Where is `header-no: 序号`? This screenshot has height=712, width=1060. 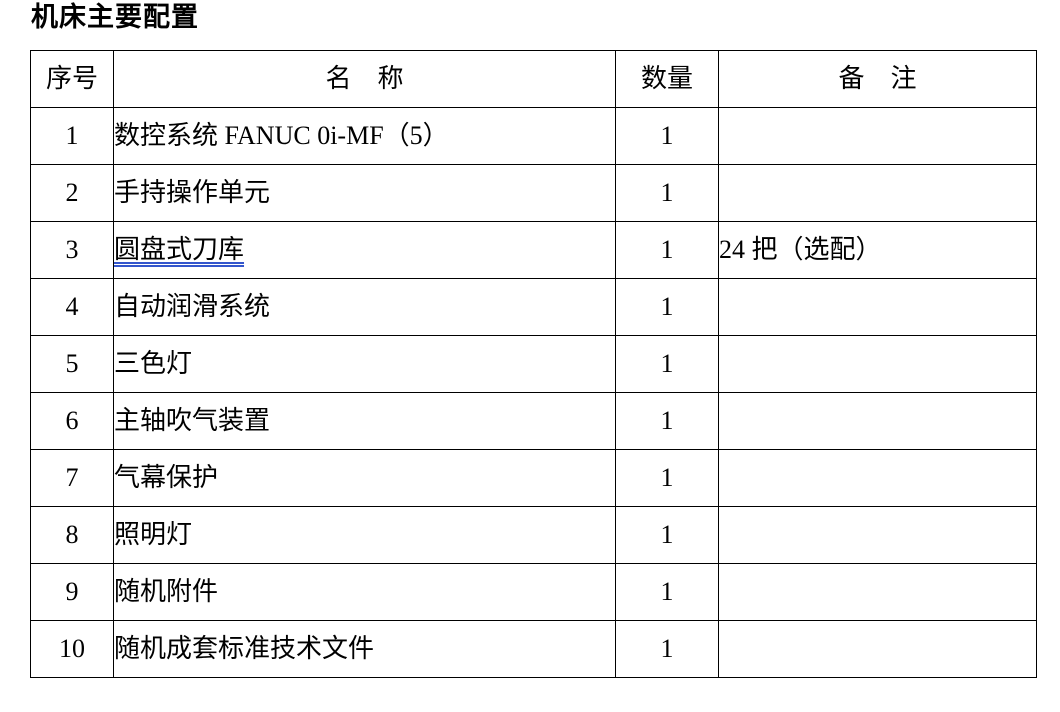
header-no: 序号 is located at coordinates (72, 79).